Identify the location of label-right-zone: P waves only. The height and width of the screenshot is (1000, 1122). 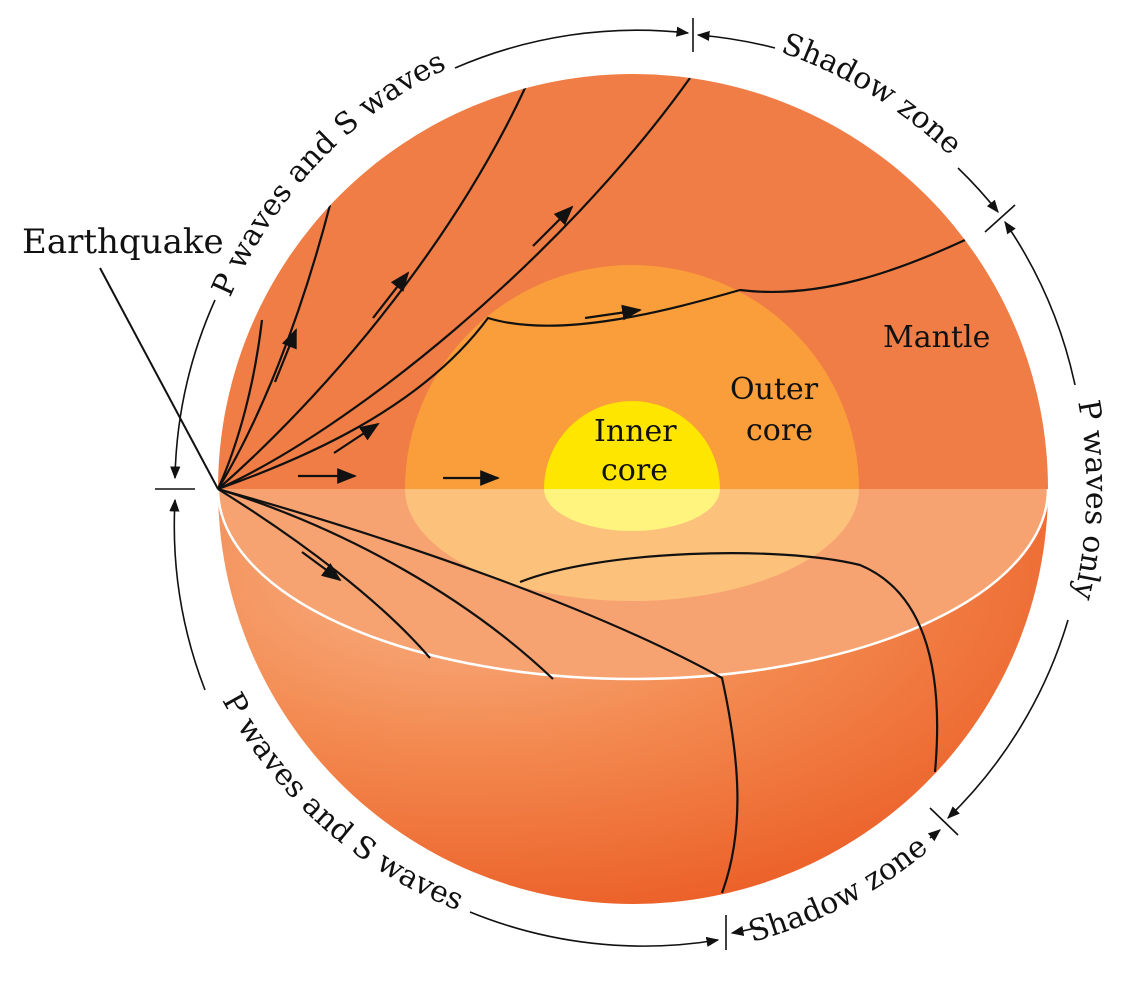
(1090, 500).